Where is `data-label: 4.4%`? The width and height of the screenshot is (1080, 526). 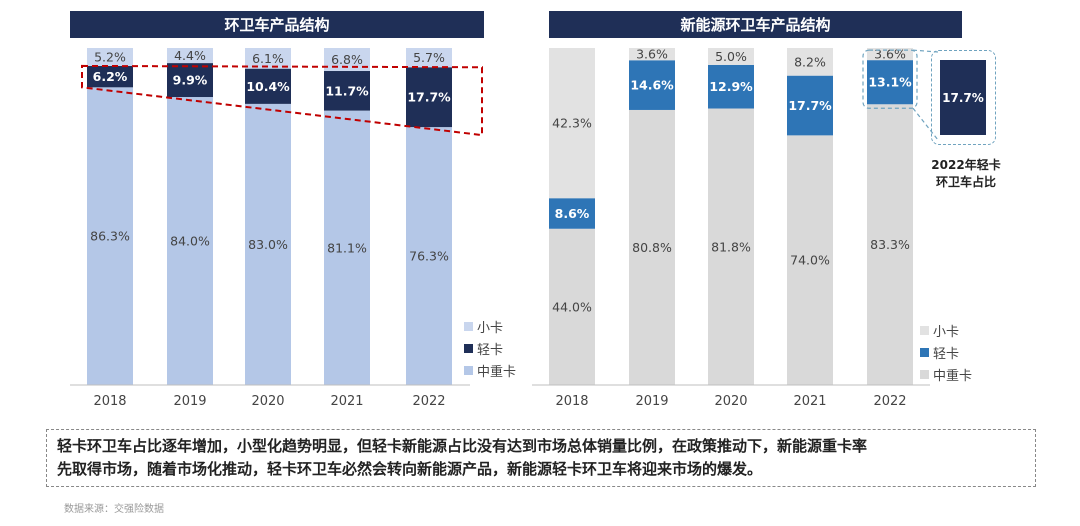
data-label: 4.4% is located at coordinates (190, 55).